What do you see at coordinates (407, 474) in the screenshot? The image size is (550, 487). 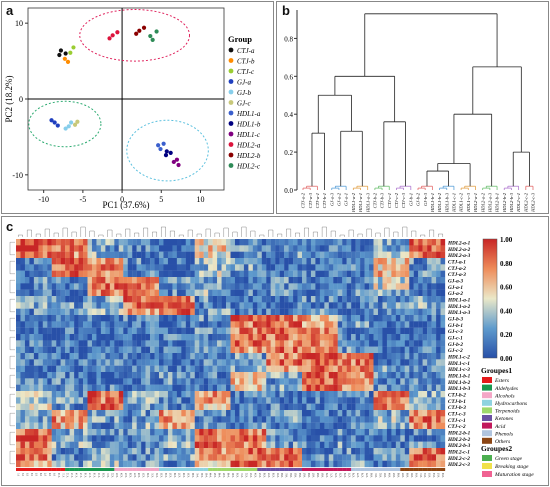 I see `column-label: V88` at bounding box center [407, 474].